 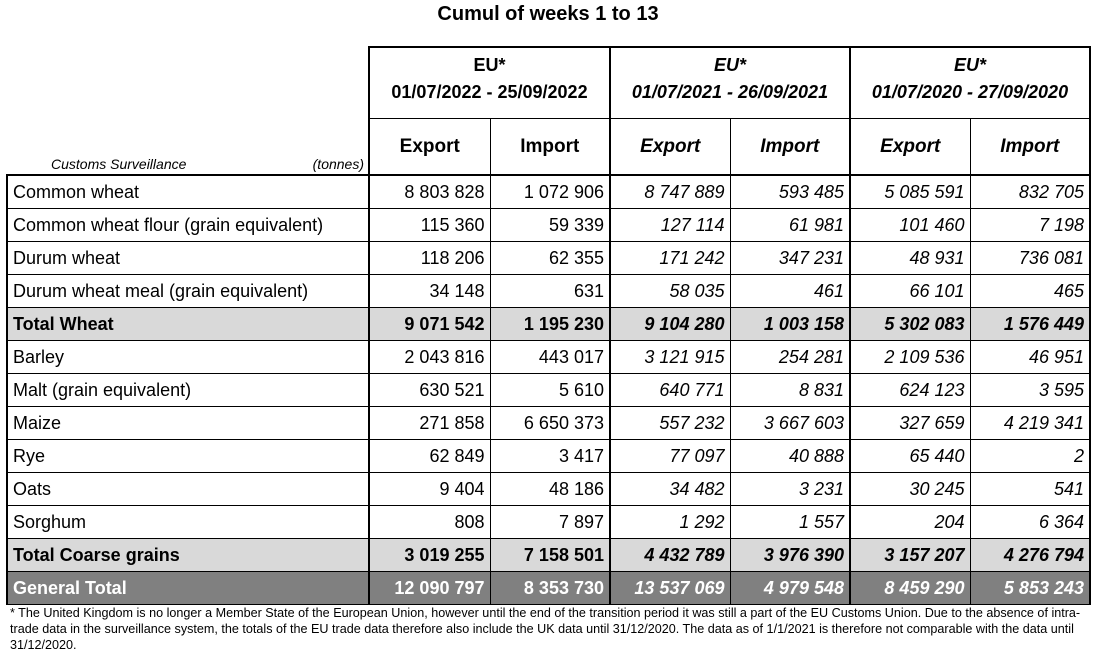 I want to click on cell-value: 557 232, so click(x=669, y=423).